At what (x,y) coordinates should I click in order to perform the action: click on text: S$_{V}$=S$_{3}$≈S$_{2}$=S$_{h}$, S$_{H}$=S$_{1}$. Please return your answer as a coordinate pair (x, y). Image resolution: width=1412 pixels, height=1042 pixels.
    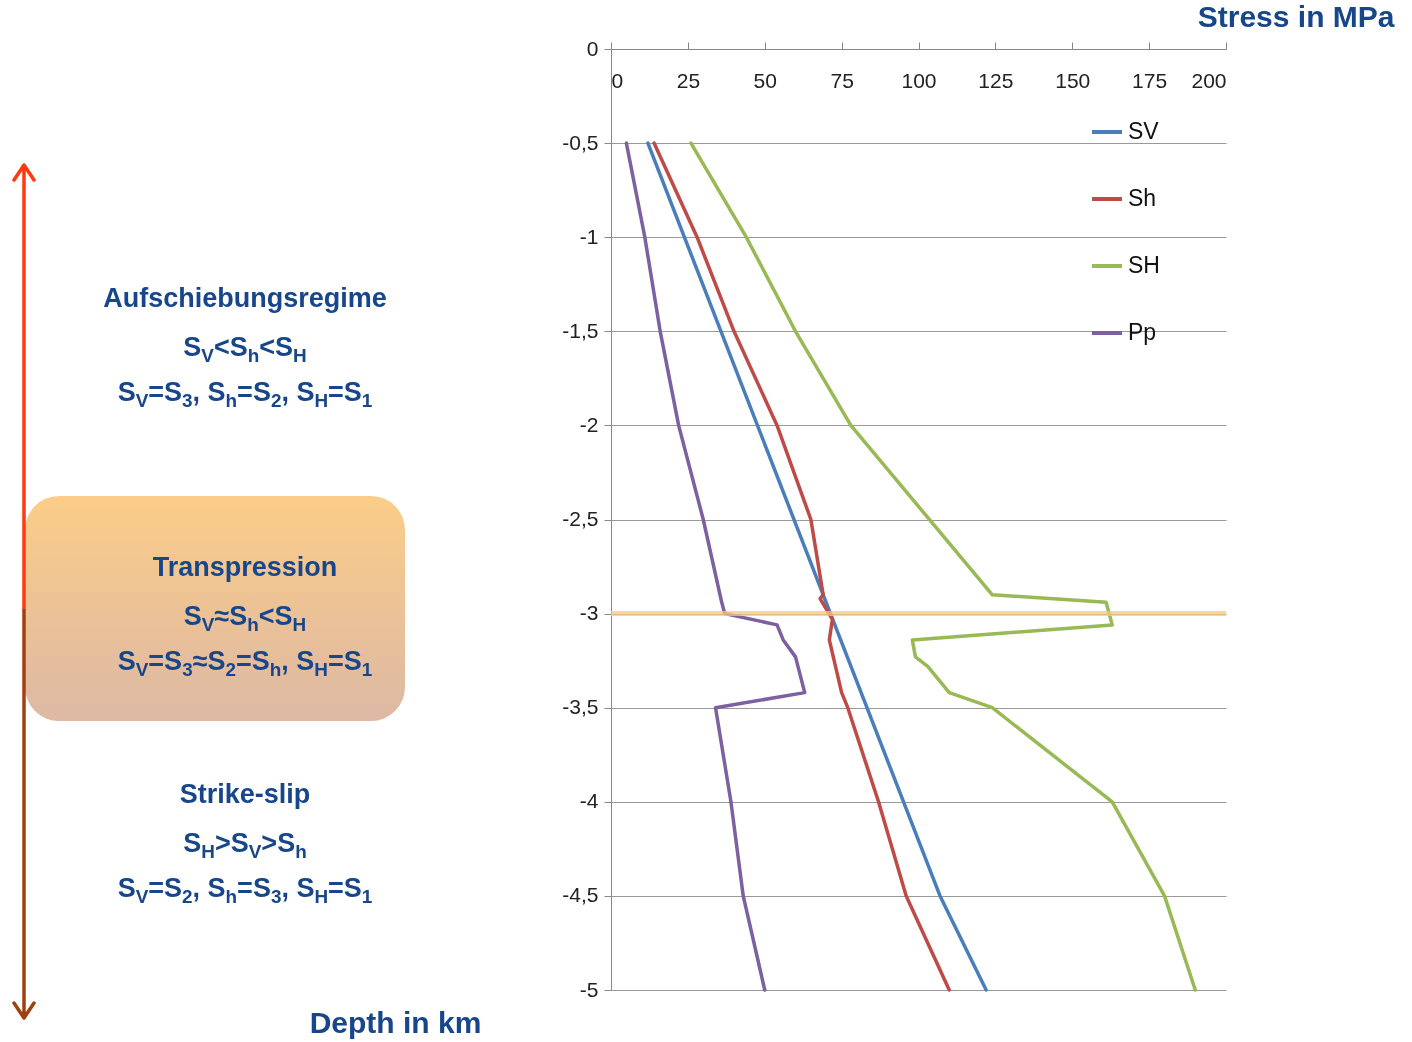
    Looking at the image, I should click on (245, 663).